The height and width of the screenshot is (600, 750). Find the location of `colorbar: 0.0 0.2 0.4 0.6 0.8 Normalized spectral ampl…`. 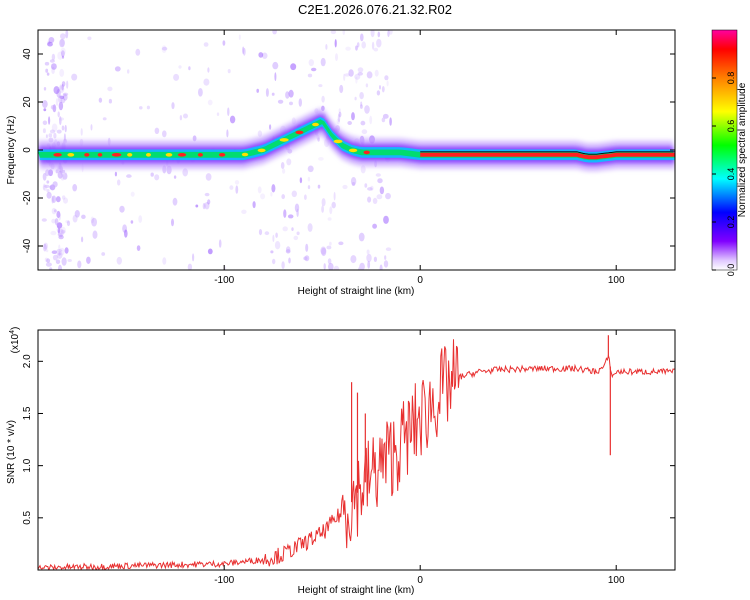

colorbar: 0.0 0.2 0.4 0.6 0.8 Normalized spectral ampl… is located at coordinates (729, 153).